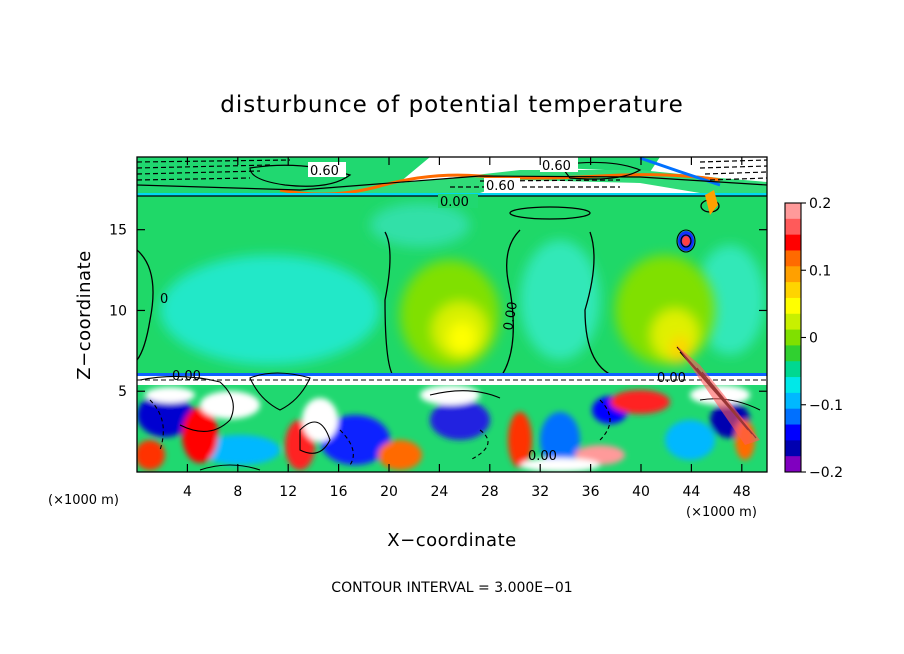 The width and height of the screenshot is (904, 654). Describe the element at coordinates (462, 338) in the screenshot. I see `warm-anomaly-1-peak` at that location.